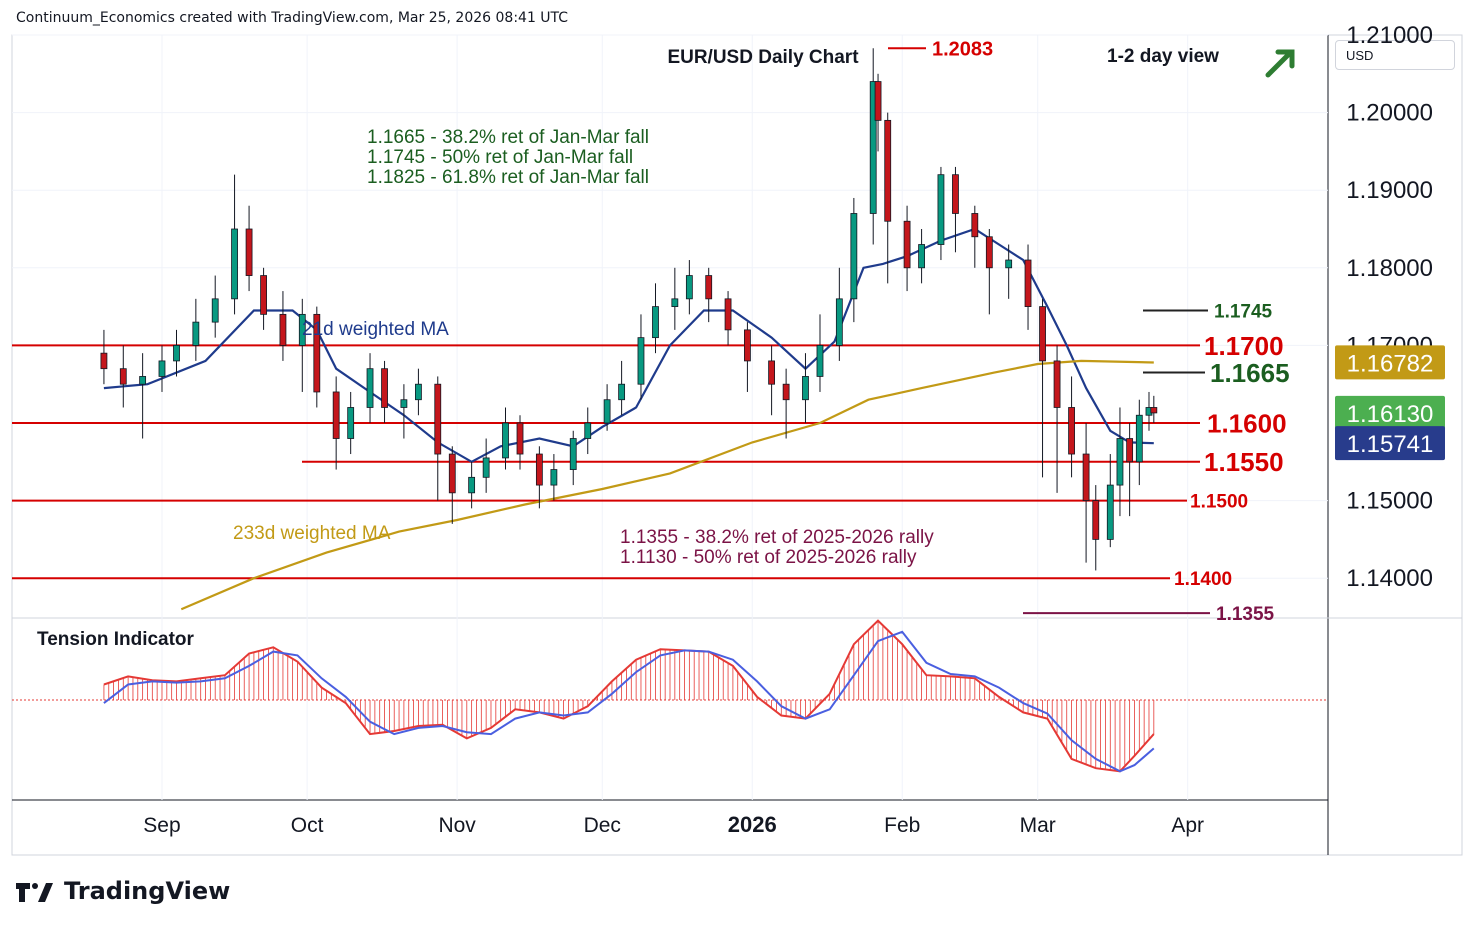 The height and width of the screenshot is (930, 1474). I want to click on x-tick-label: Sep, so click(161, 825).